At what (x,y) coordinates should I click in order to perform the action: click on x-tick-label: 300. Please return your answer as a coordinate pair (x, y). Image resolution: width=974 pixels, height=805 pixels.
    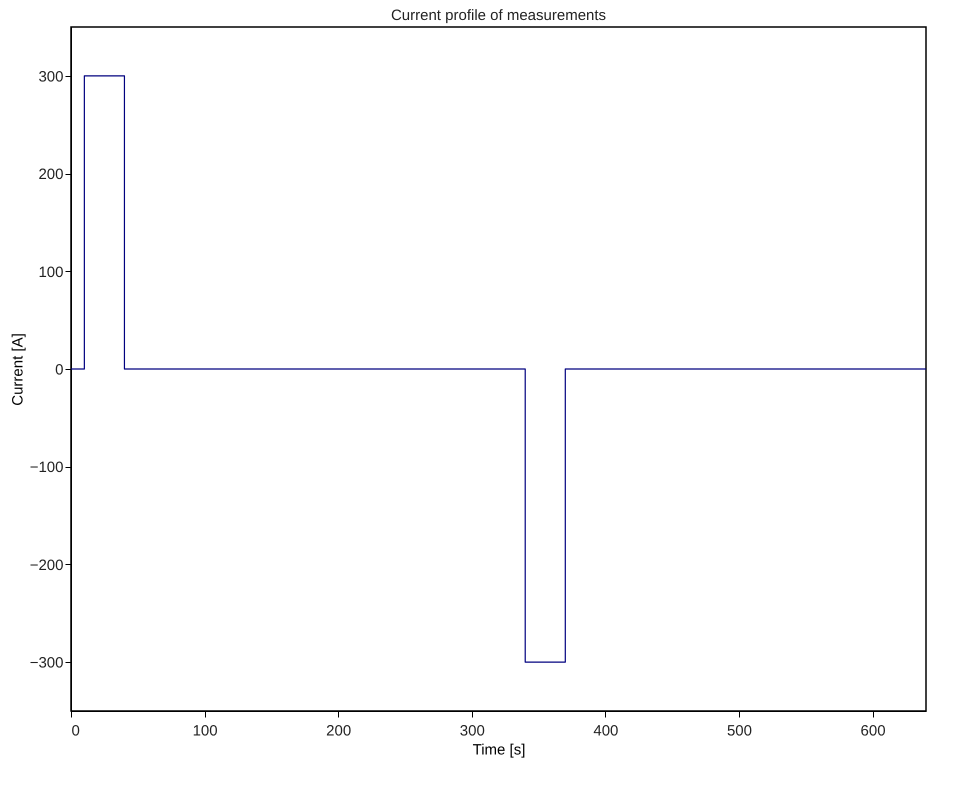
    Looking at the image, I should click on (472, 731).